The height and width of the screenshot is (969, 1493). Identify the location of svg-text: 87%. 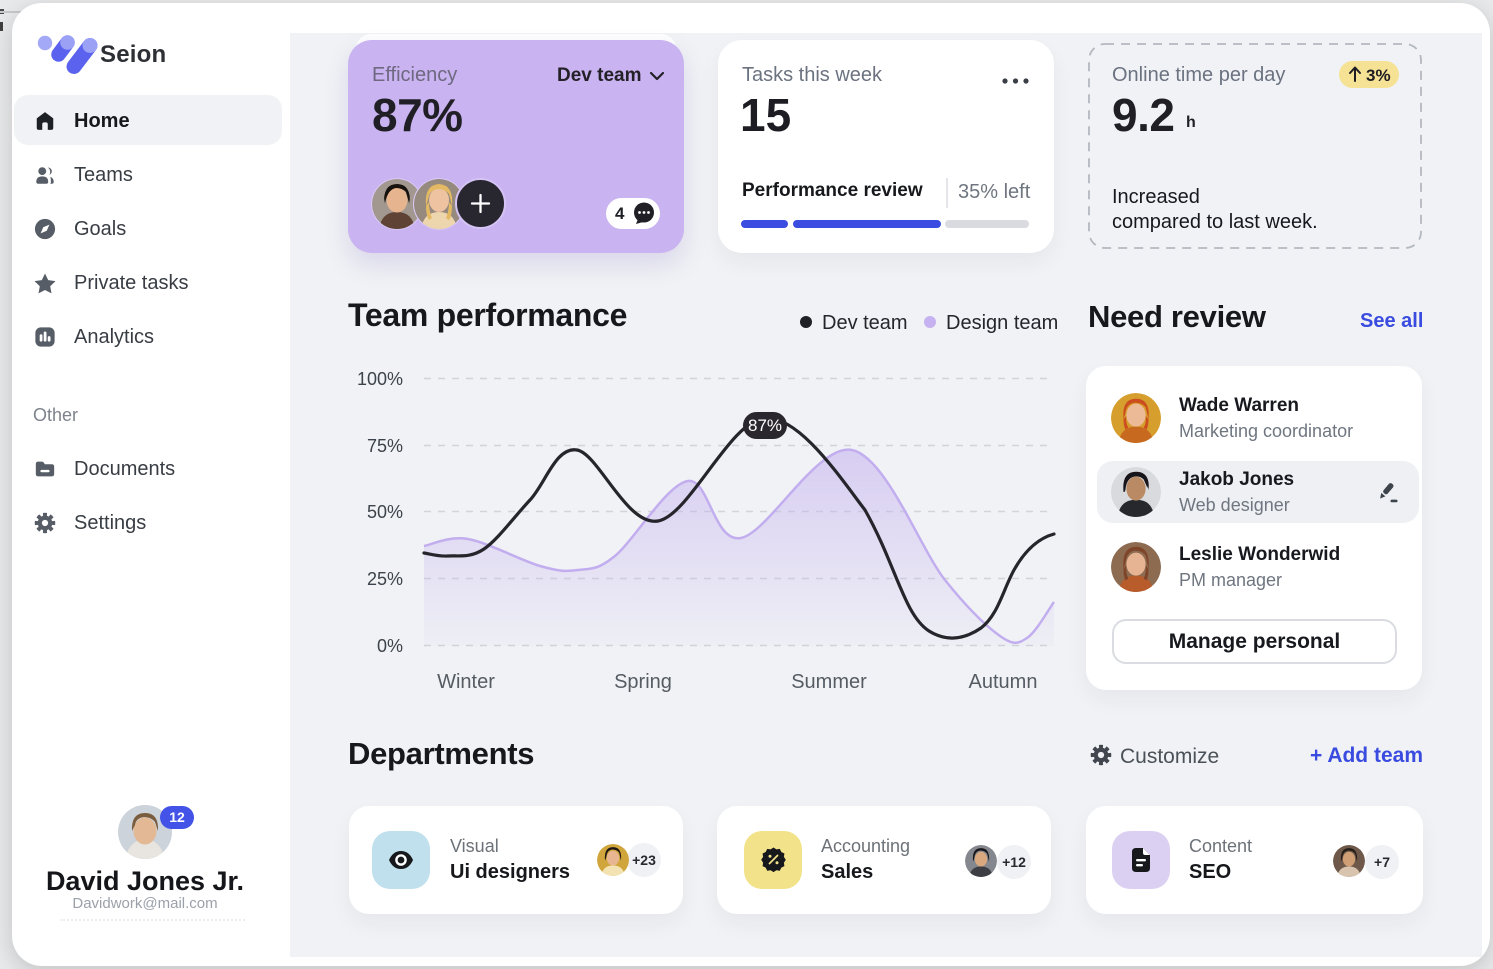
(765, 425).